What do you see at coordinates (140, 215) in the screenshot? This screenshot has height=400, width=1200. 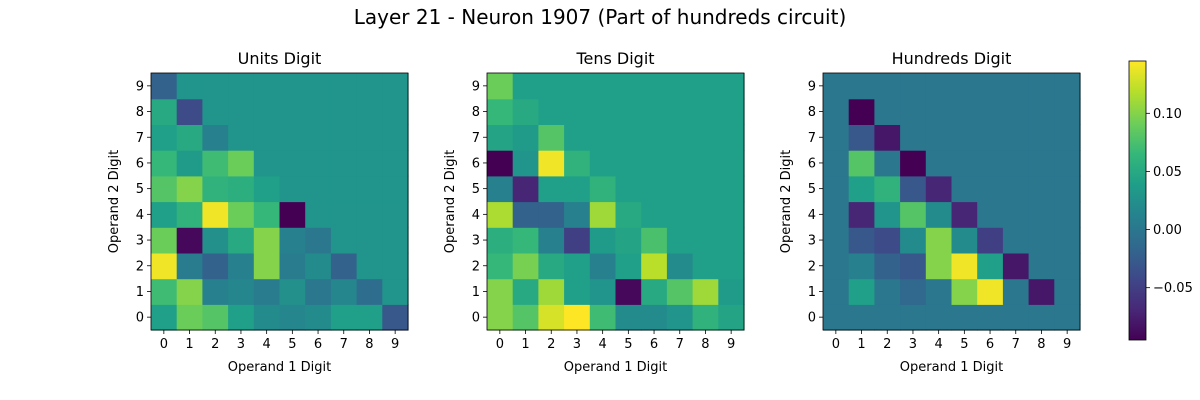 I see `y-tick-label: 4` at bounding box center [140, 215].